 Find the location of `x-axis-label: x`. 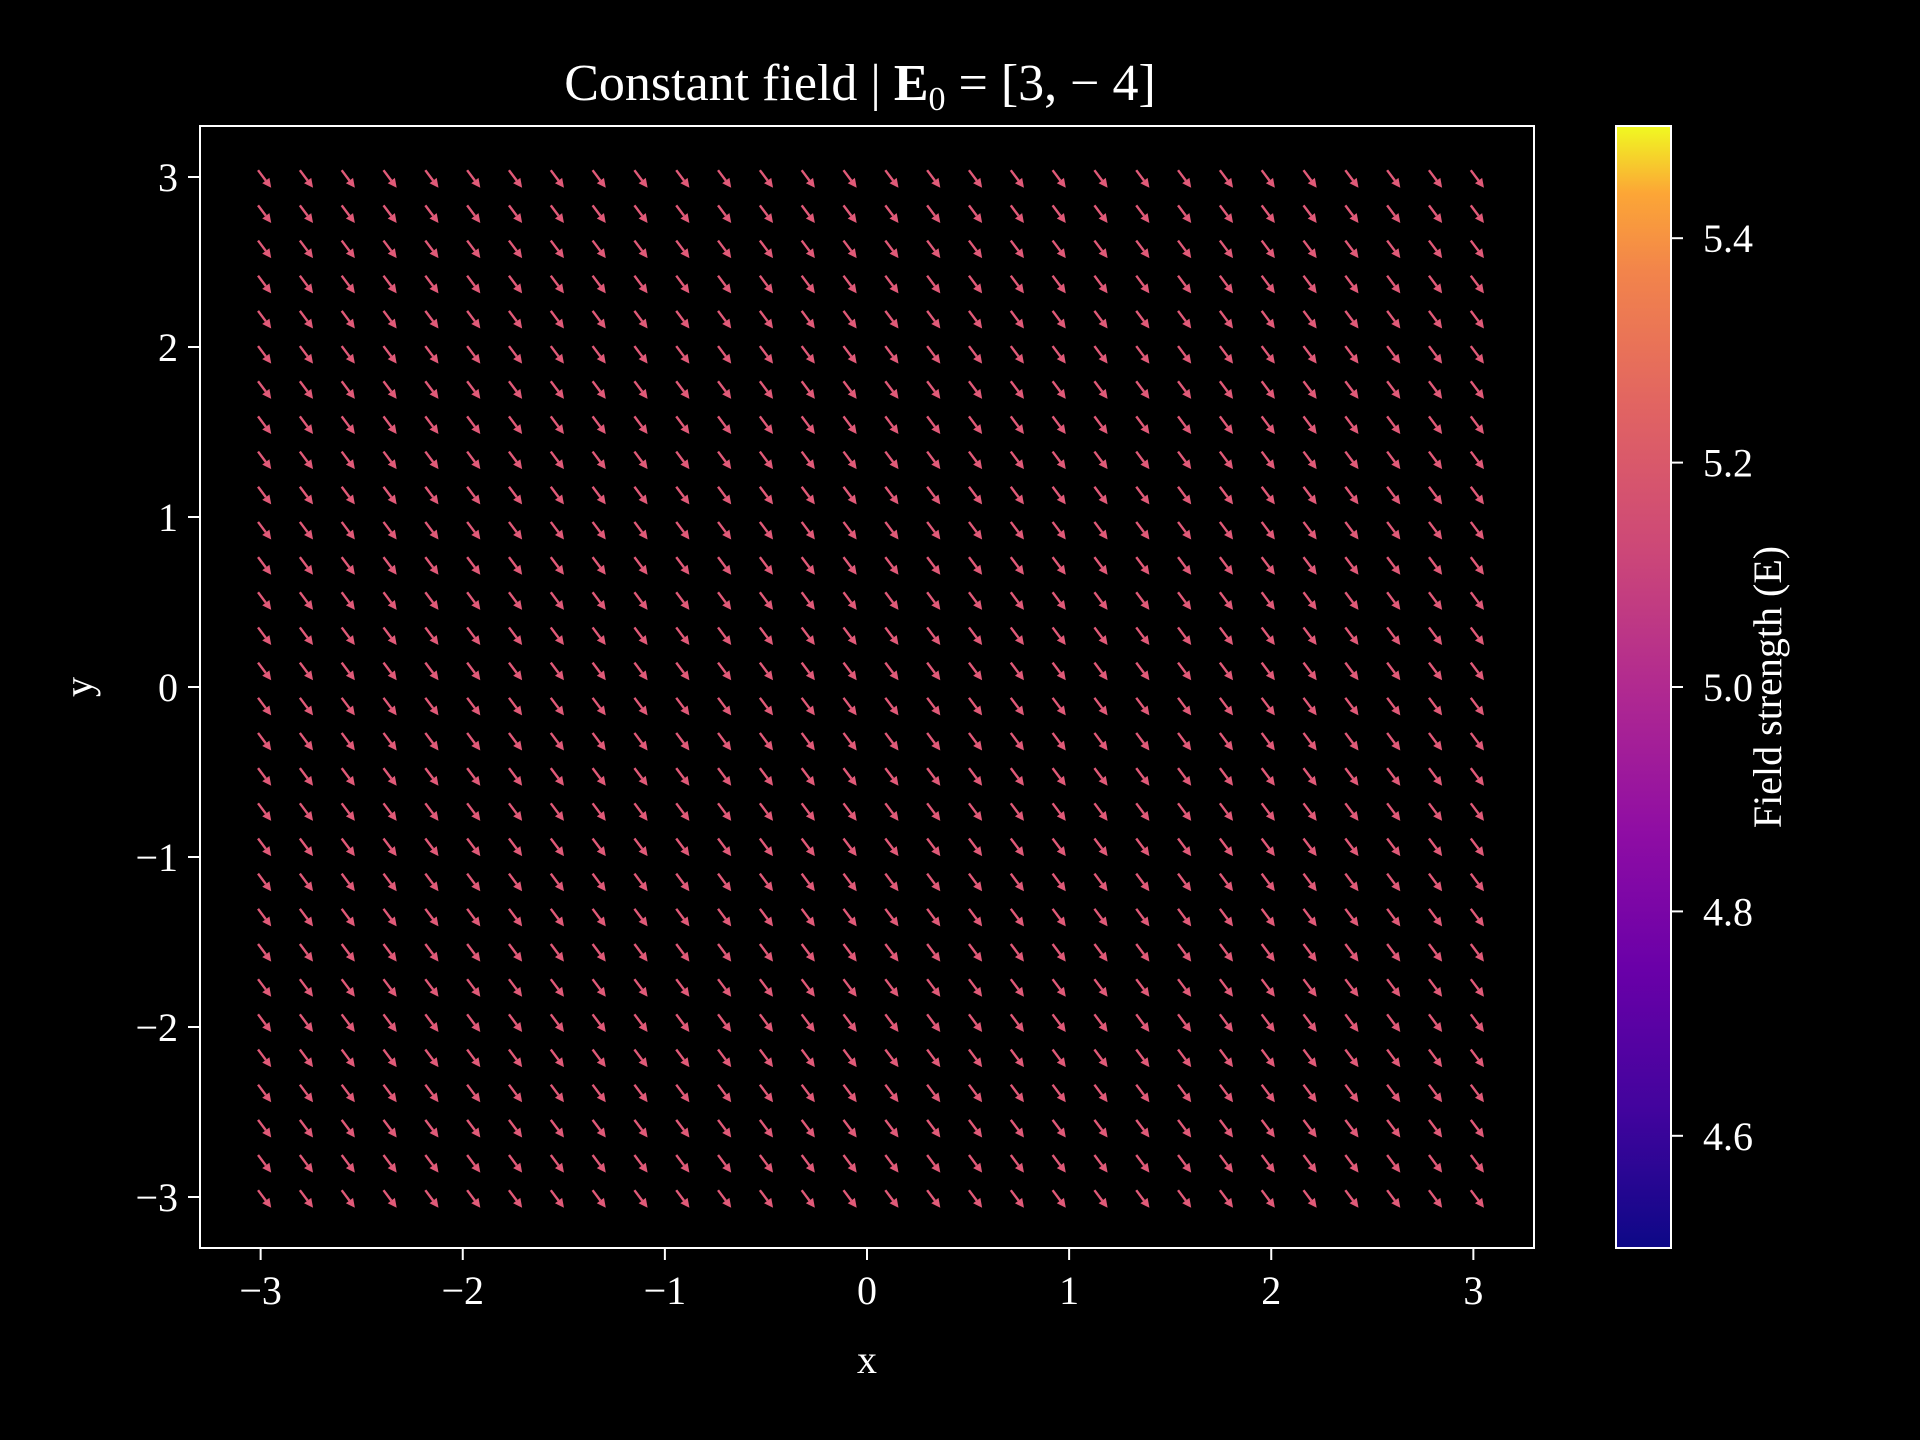

x-axis-label: x is located at coordinates (867, 1359).